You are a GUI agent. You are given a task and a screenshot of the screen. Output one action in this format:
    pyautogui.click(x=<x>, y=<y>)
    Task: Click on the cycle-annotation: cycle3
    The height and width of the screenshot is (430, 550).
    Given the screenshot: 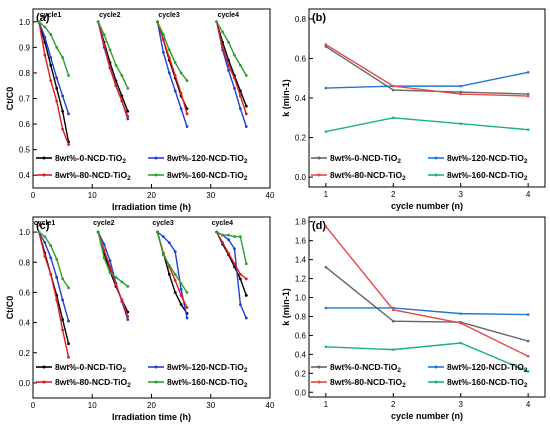 What is the action you would take?
    pyautogui.click(x=163, y=223)
    